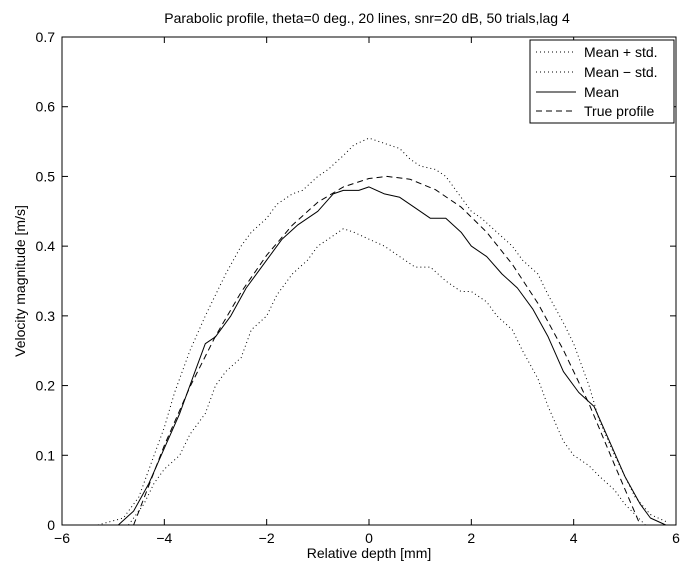  What do you see at coordinates (46, 107) in the screenshot?
I see `y-tick-label: 0.6` at bounding box center [46, 107].